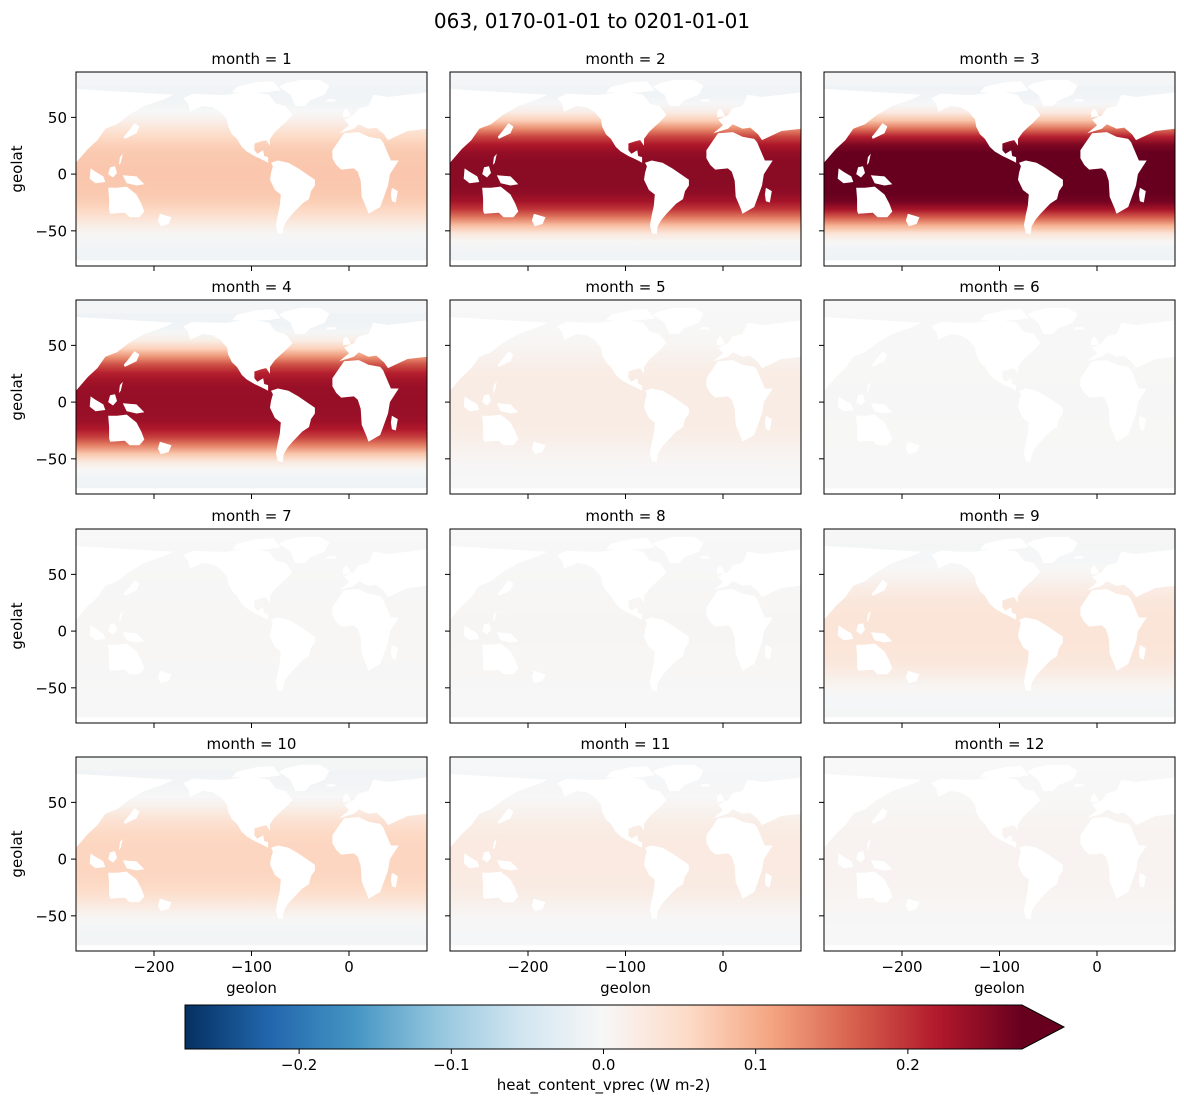  What do you see at coordinates (999, 516) in the screenshot?
I see `panel-title: month = 9` at bounding box center [999, 516].